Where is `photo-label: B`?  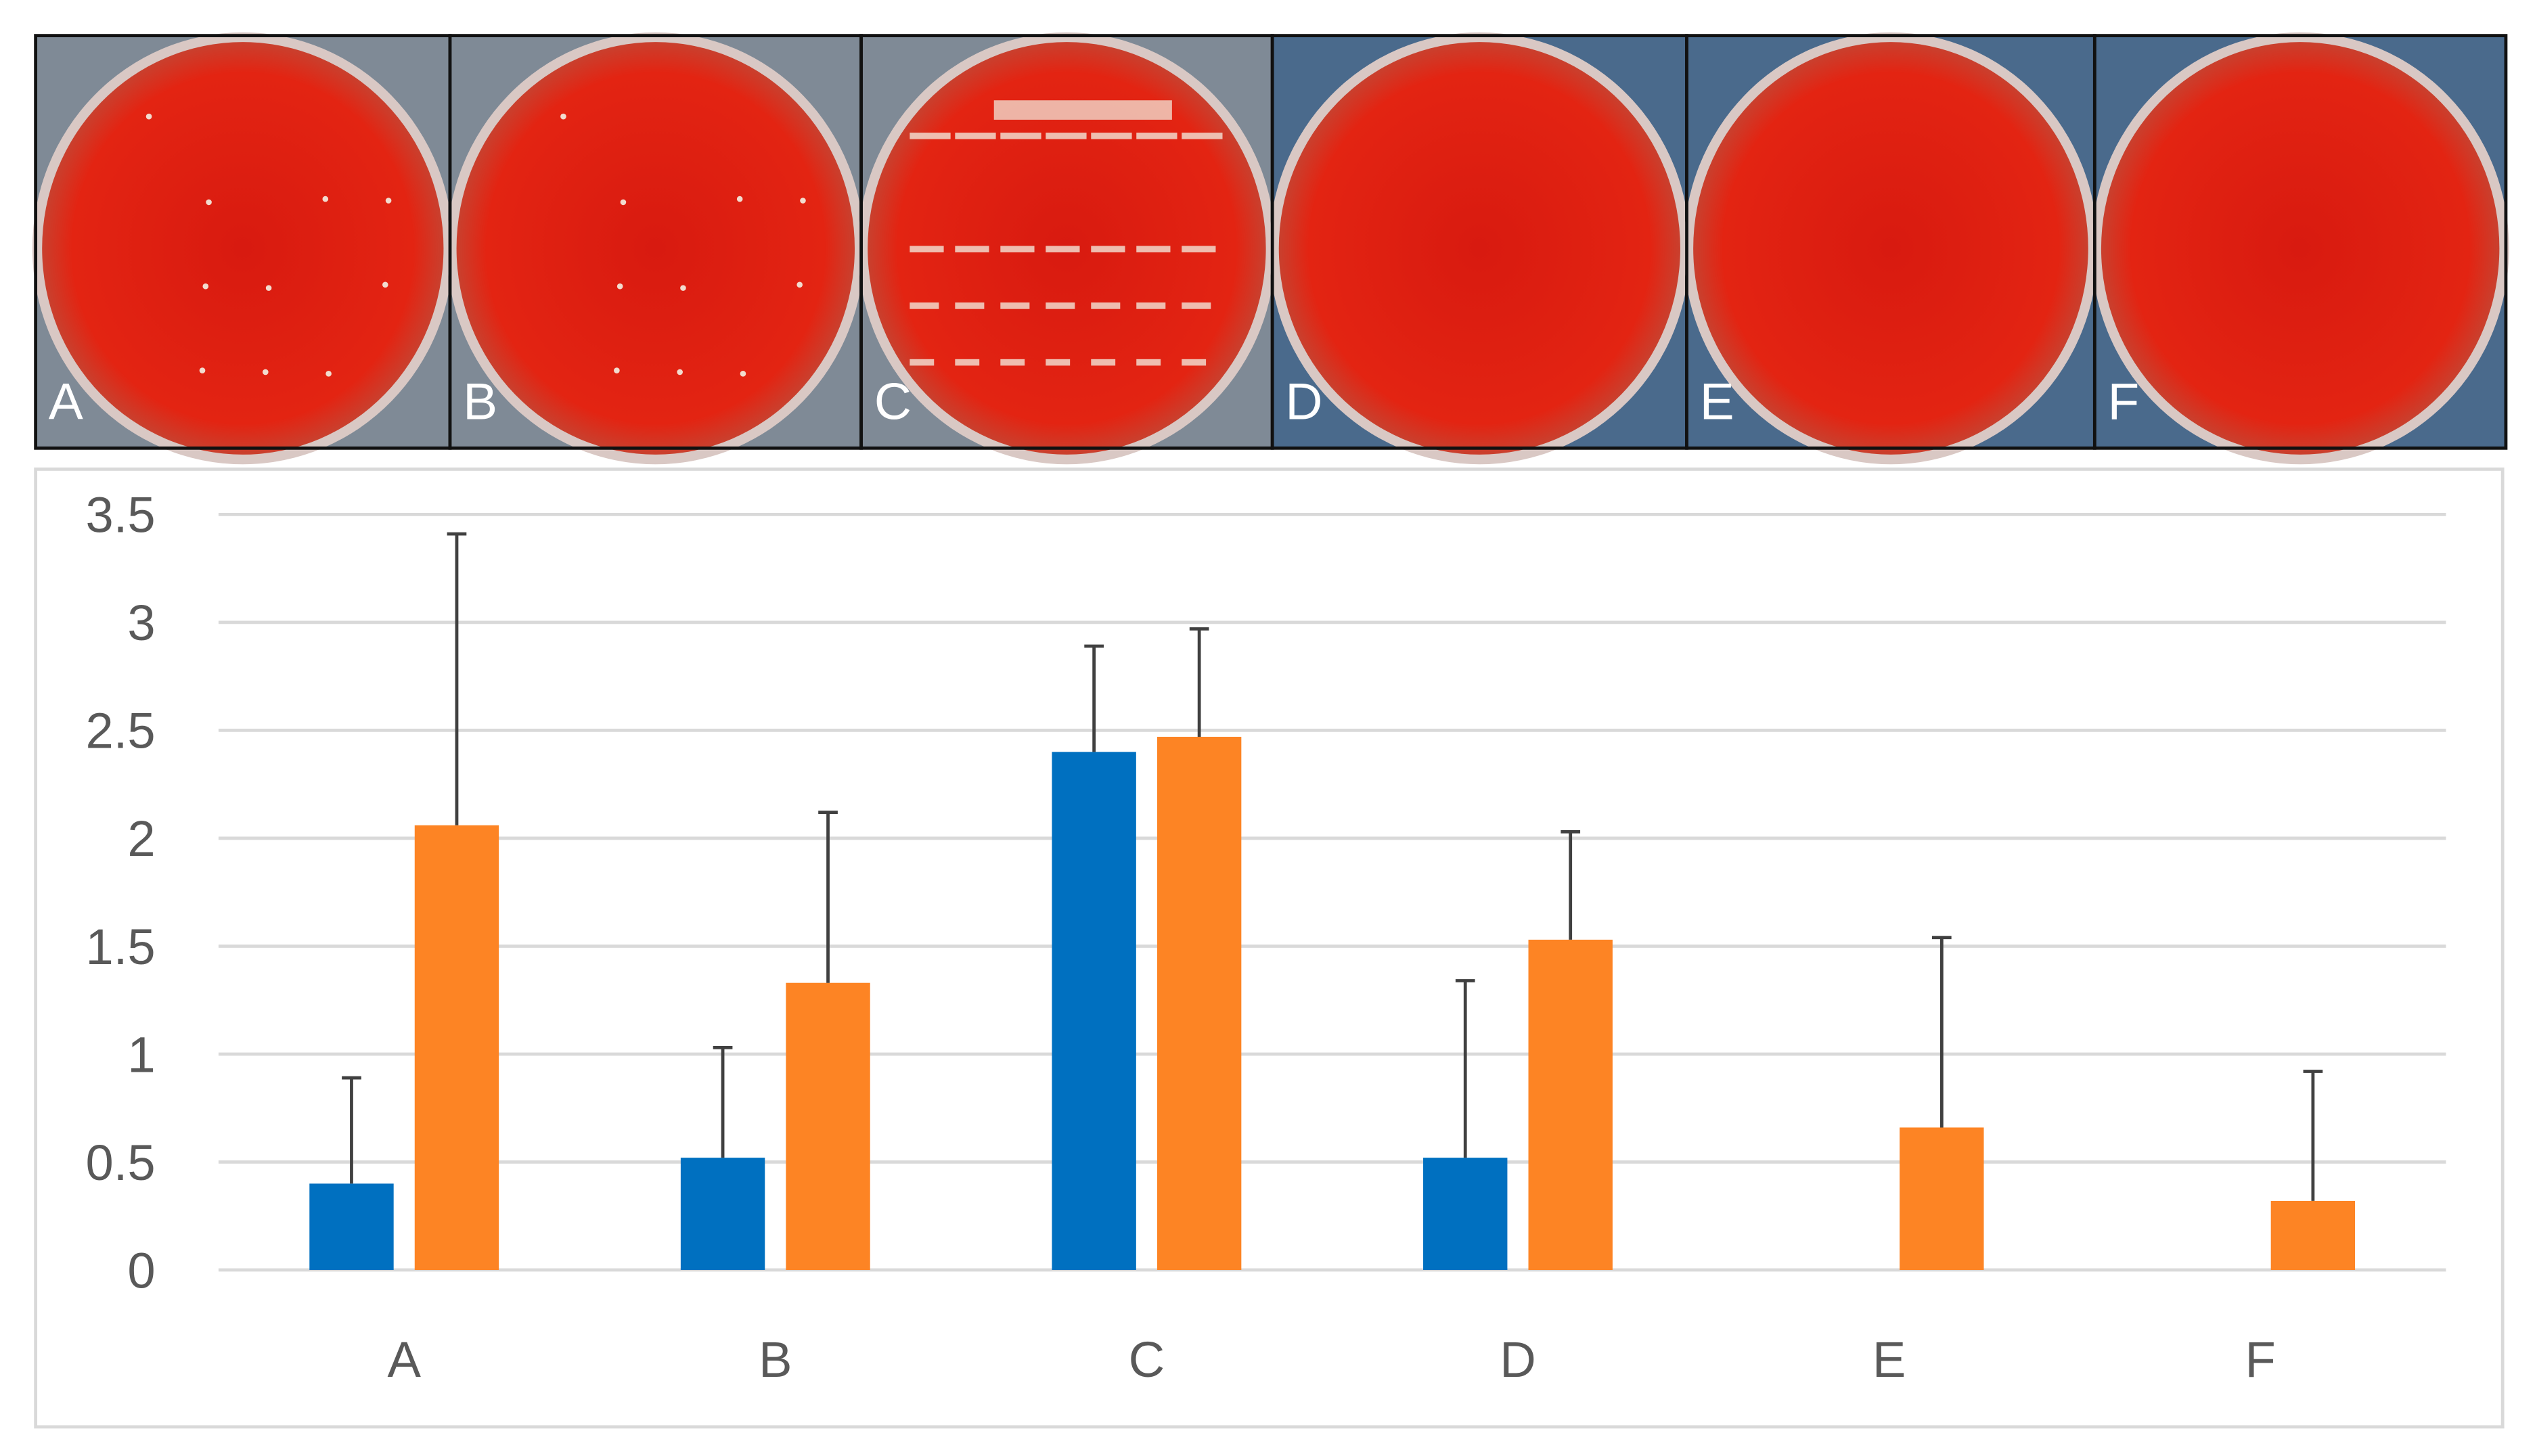
photo-label: B is located at coordinates (480, 401).